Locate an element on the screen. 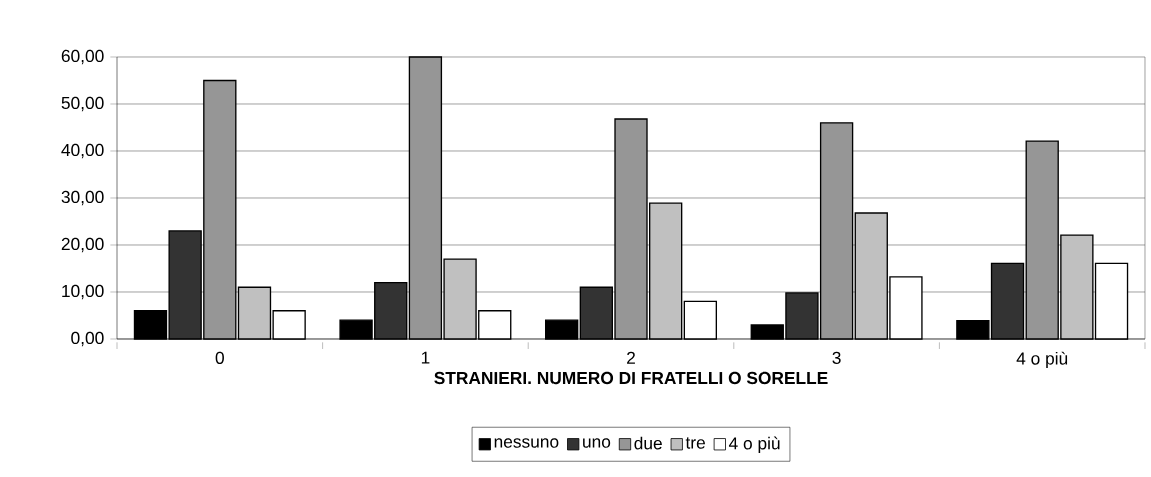 Image resolution: width=1151 pixels, height=477 pixels. y-tick-label: 0,00 is located at coordinates (87, 339).